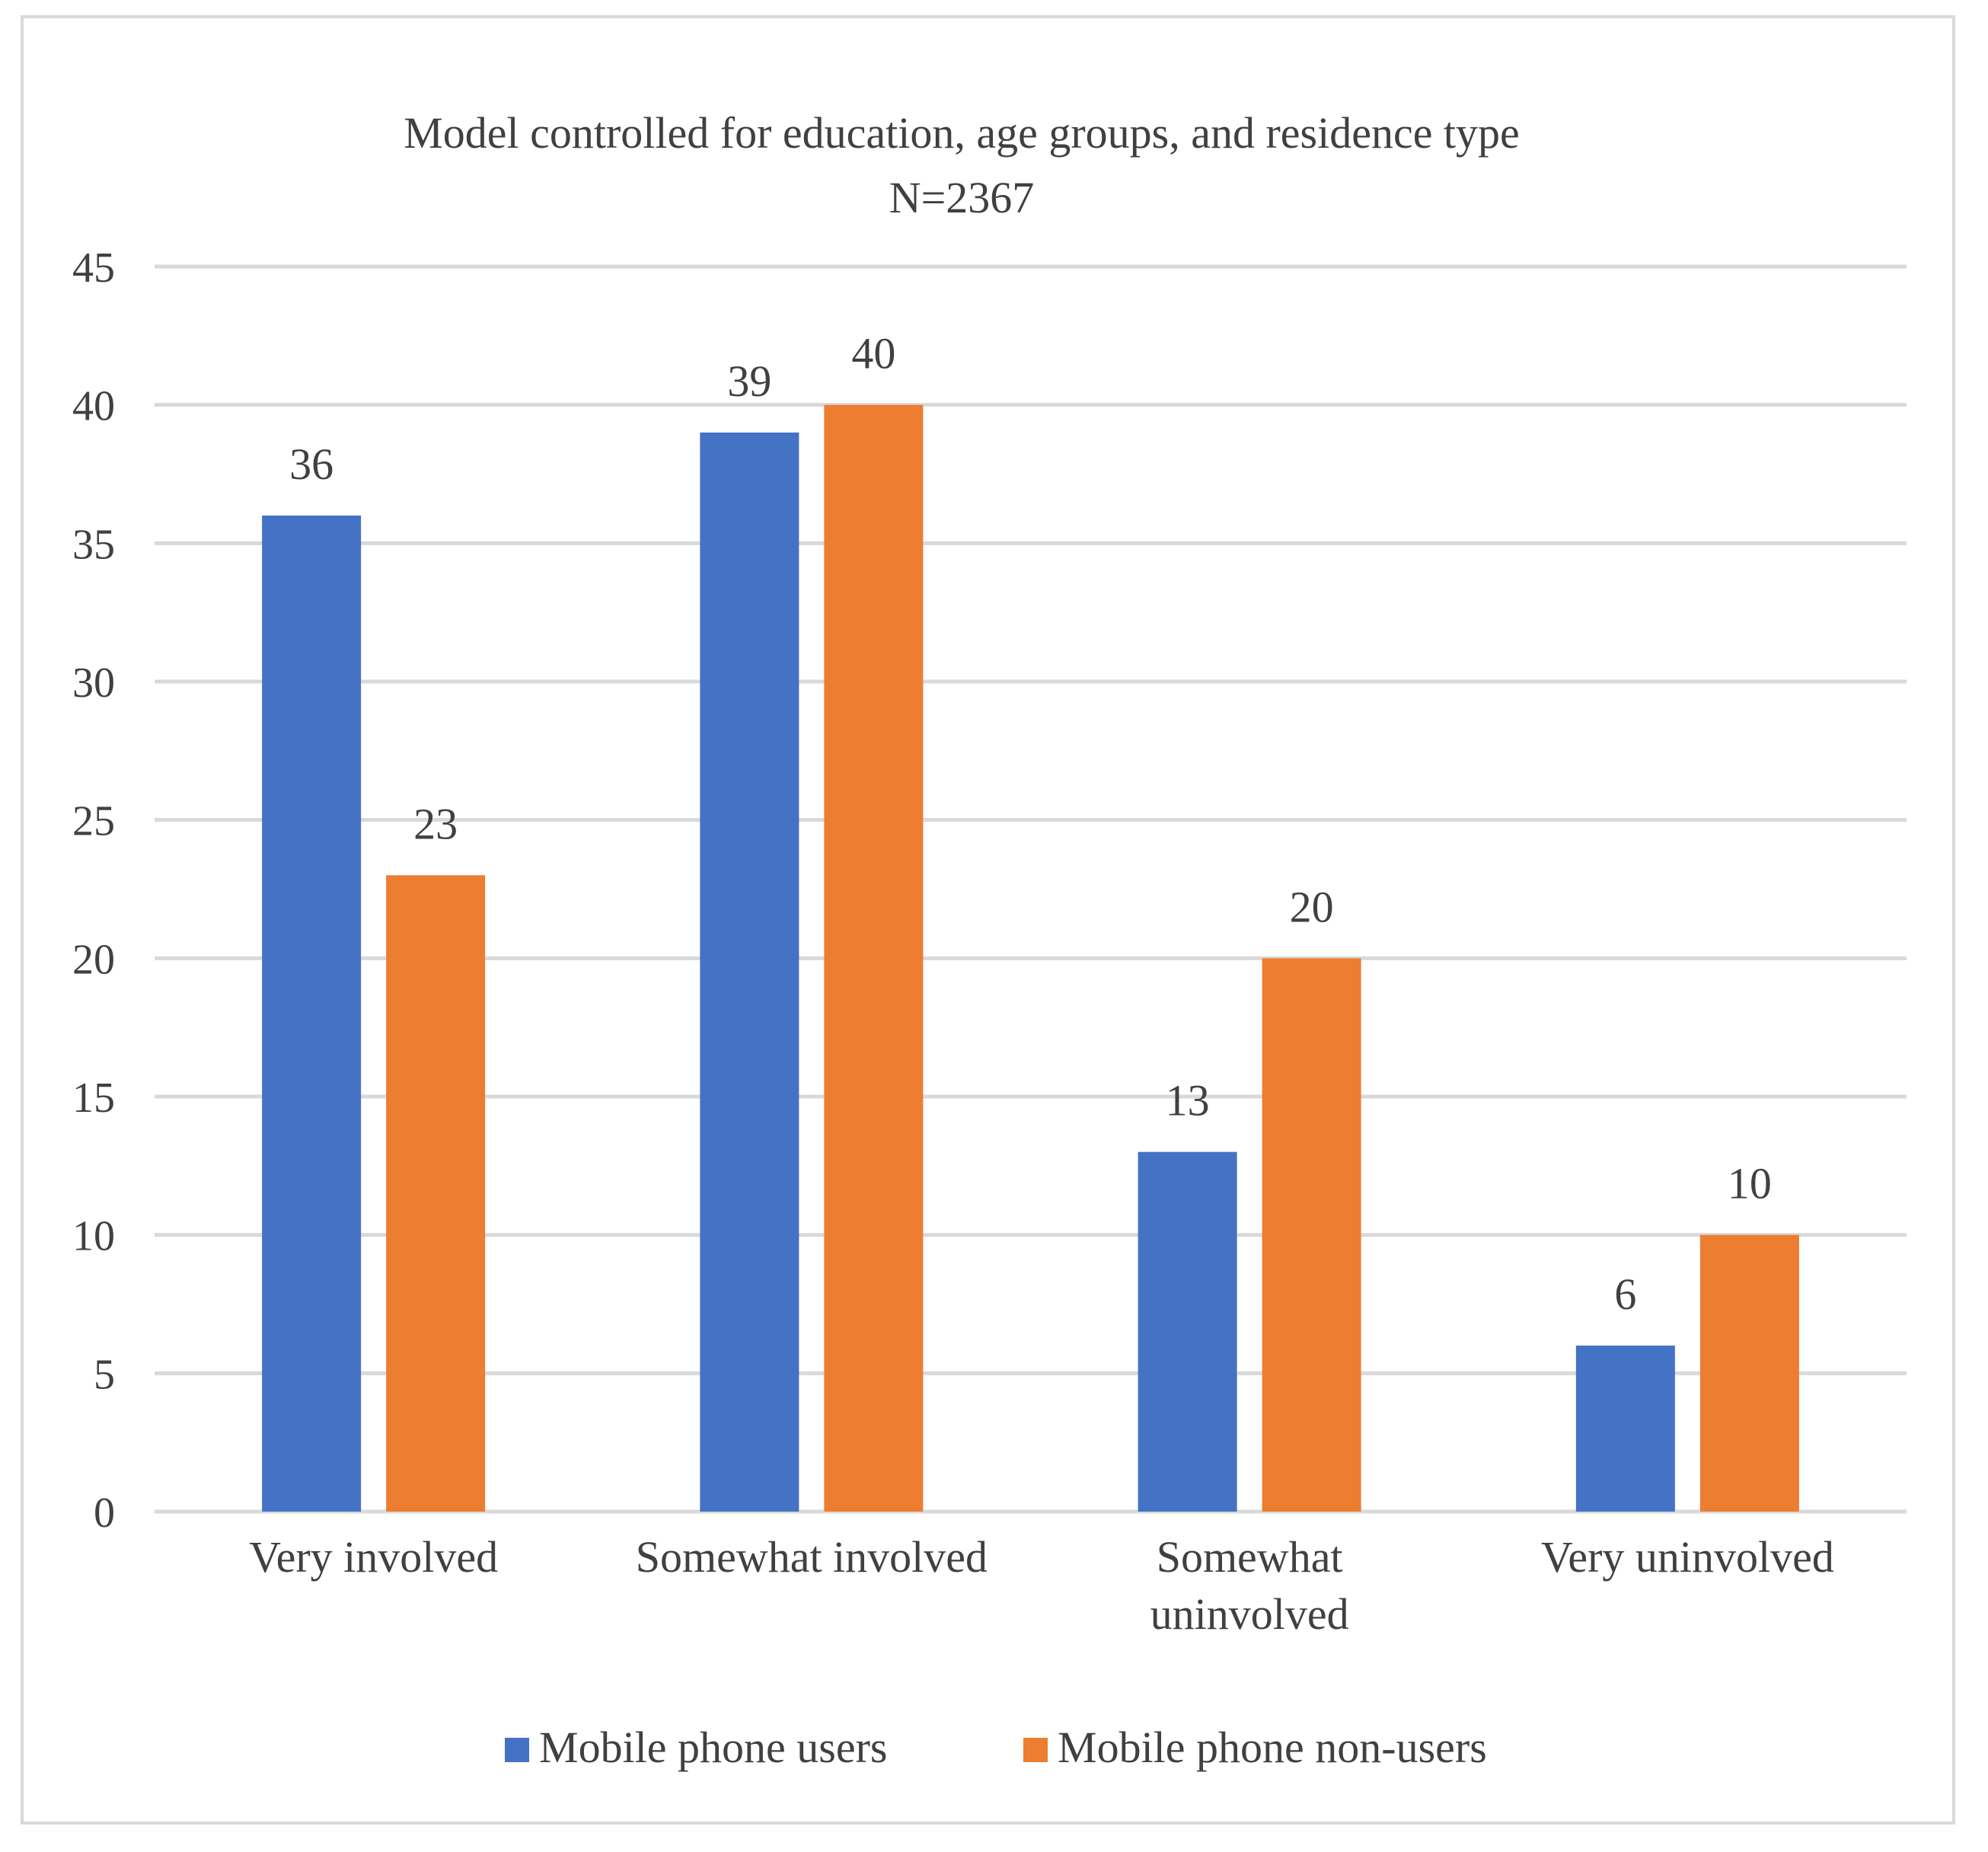 Image resolution: width=1988 pixels, height=1852 pixels. I want to click on y-tick-label: 10, so click(93, 1236).